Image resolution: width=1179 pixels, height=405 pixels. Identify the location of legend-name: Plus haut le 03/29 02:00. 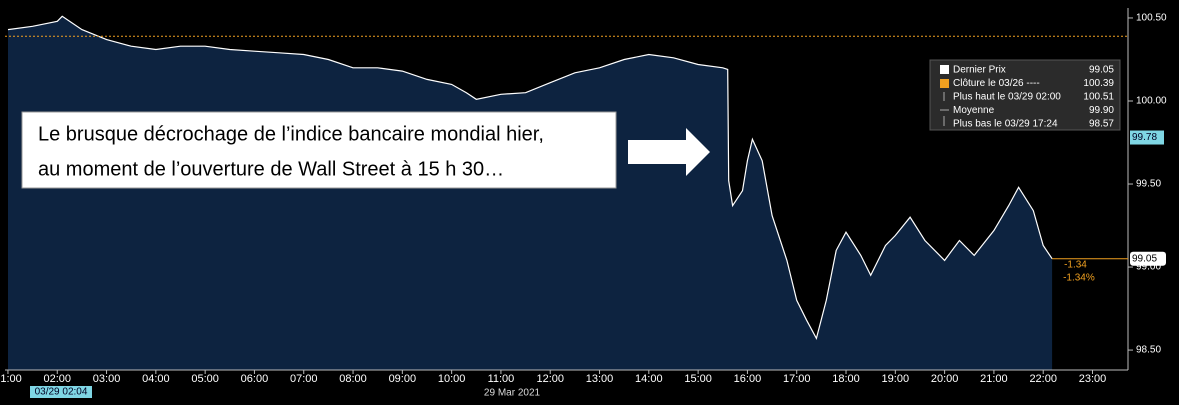
(1007, 97).